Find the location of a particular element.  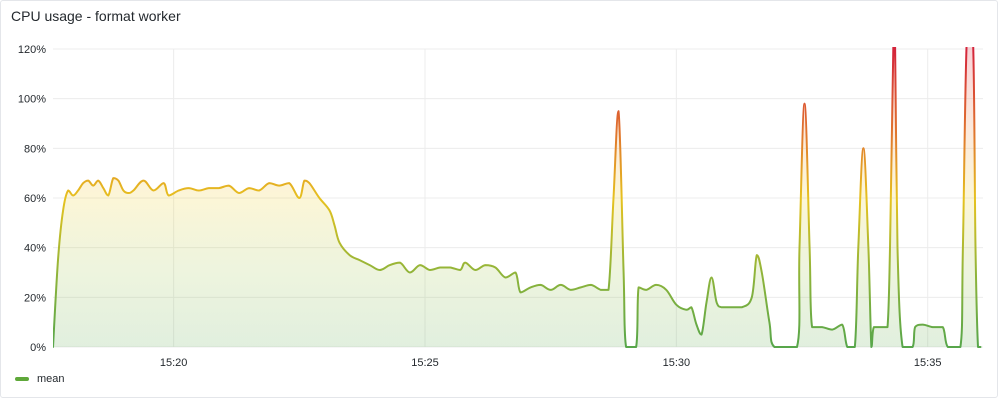

x-axis: 15:20 15:25 15:30 15:35 is located at coordinates (551, 363).